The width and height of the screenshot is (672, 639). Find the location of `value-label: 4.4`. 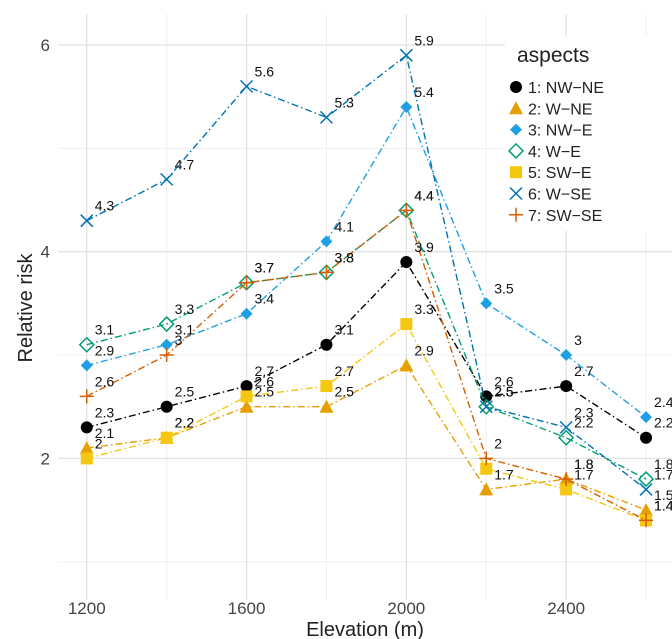

value-label: 4.4 is located at coordinates (424, 195).